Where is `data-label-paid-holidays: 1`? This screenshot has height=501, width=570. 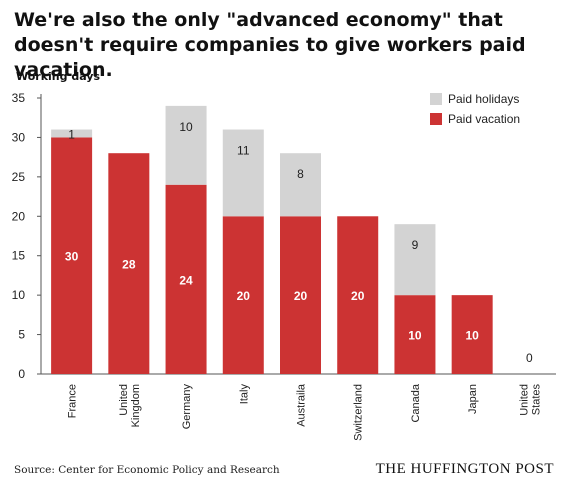 data-label-paid-holidays: 1 is located at coordinates (71, 135).